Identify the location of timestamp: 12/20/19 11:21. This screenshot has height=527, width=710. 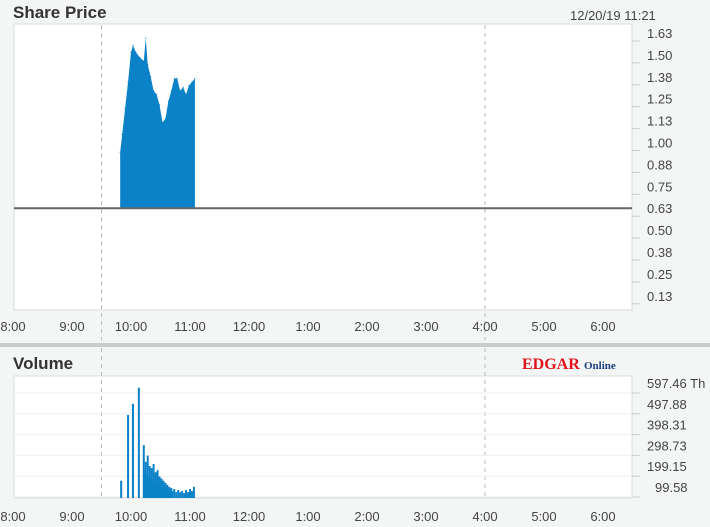
(613, 15).